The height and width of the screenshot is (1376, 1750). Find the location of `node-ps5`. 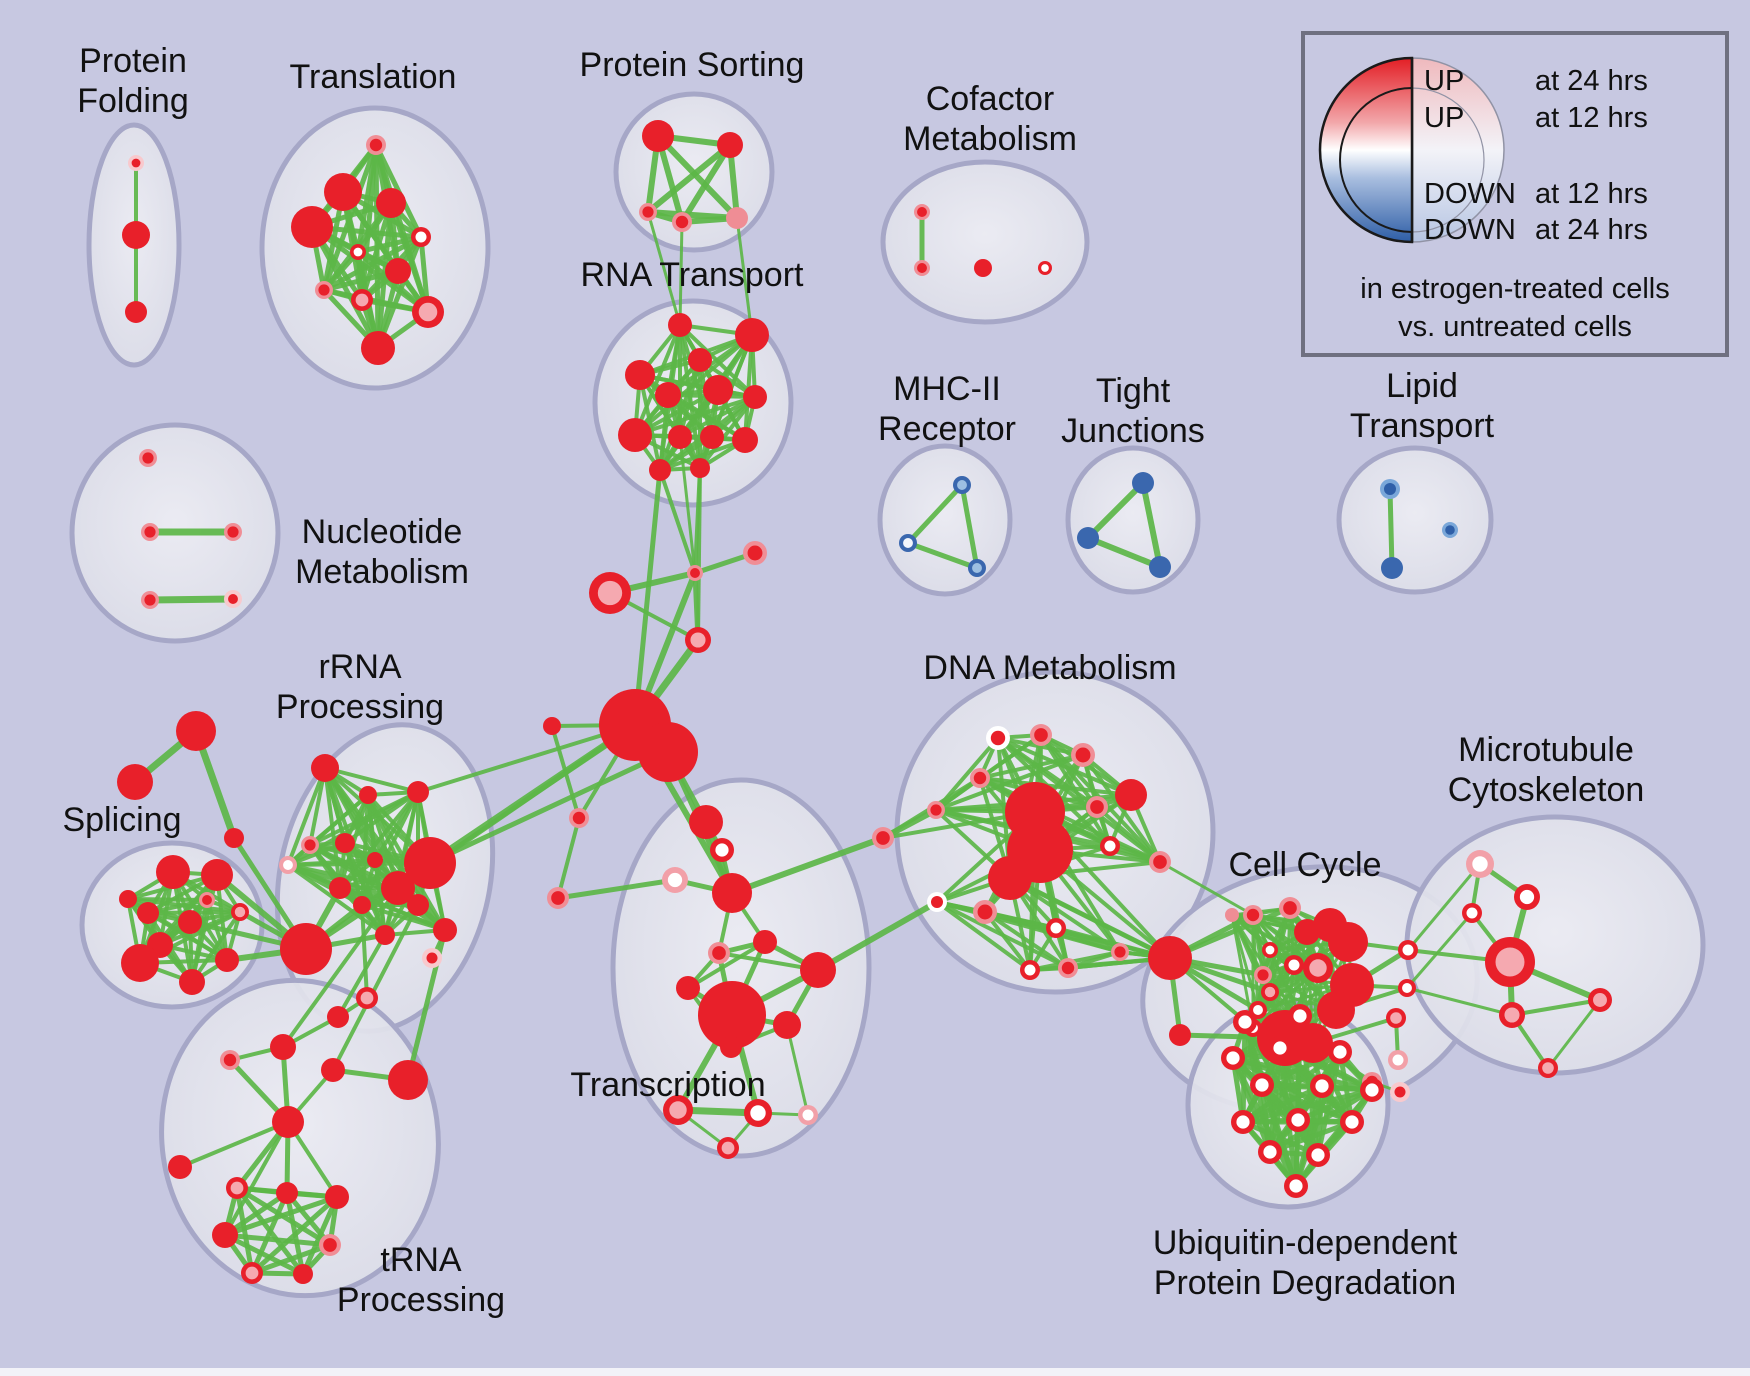

node-ps5 is located at coordinates (737, 218).